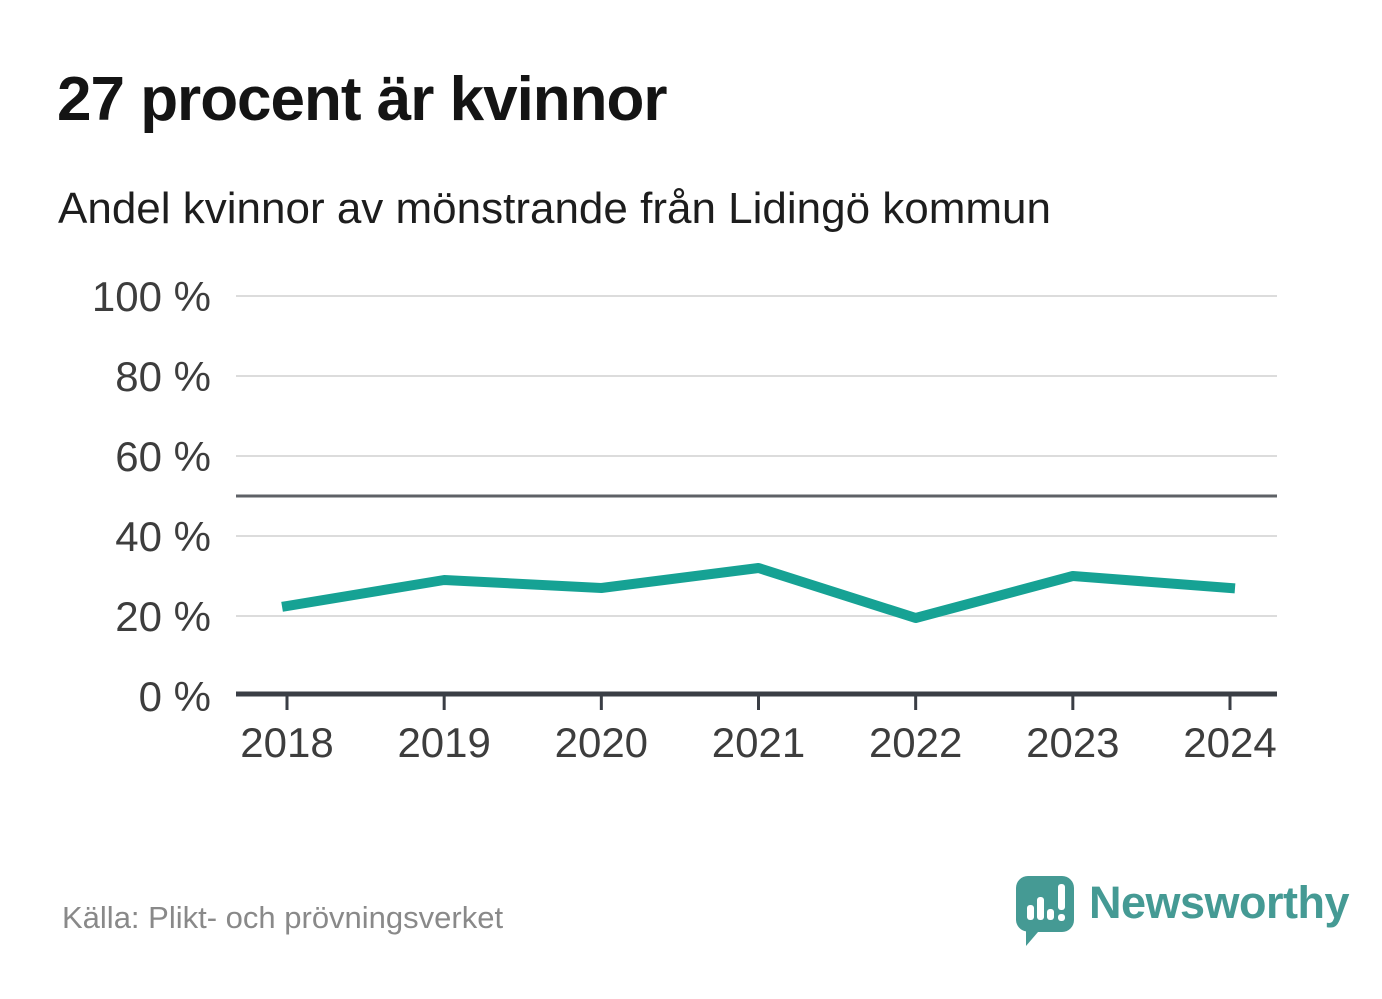  I want to click on newsworthy-wordmark: Newsworthy, so click(1219, 902).